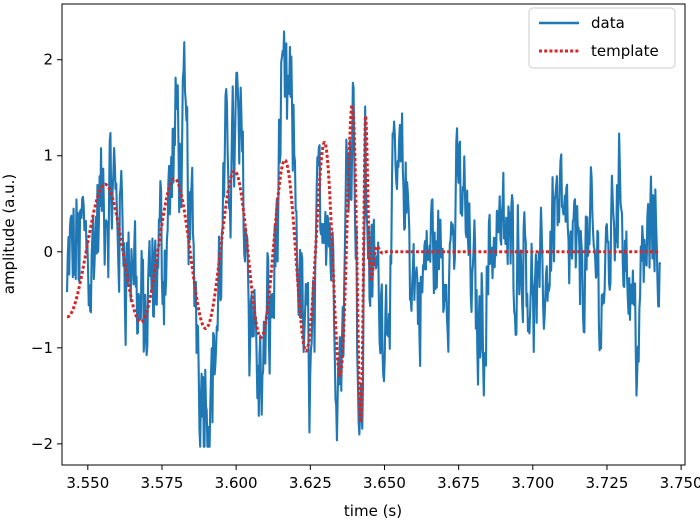 The width and height of the screenshot is (700, 527). I want to click on x-tick-label: 3.575, so click(162, 483).